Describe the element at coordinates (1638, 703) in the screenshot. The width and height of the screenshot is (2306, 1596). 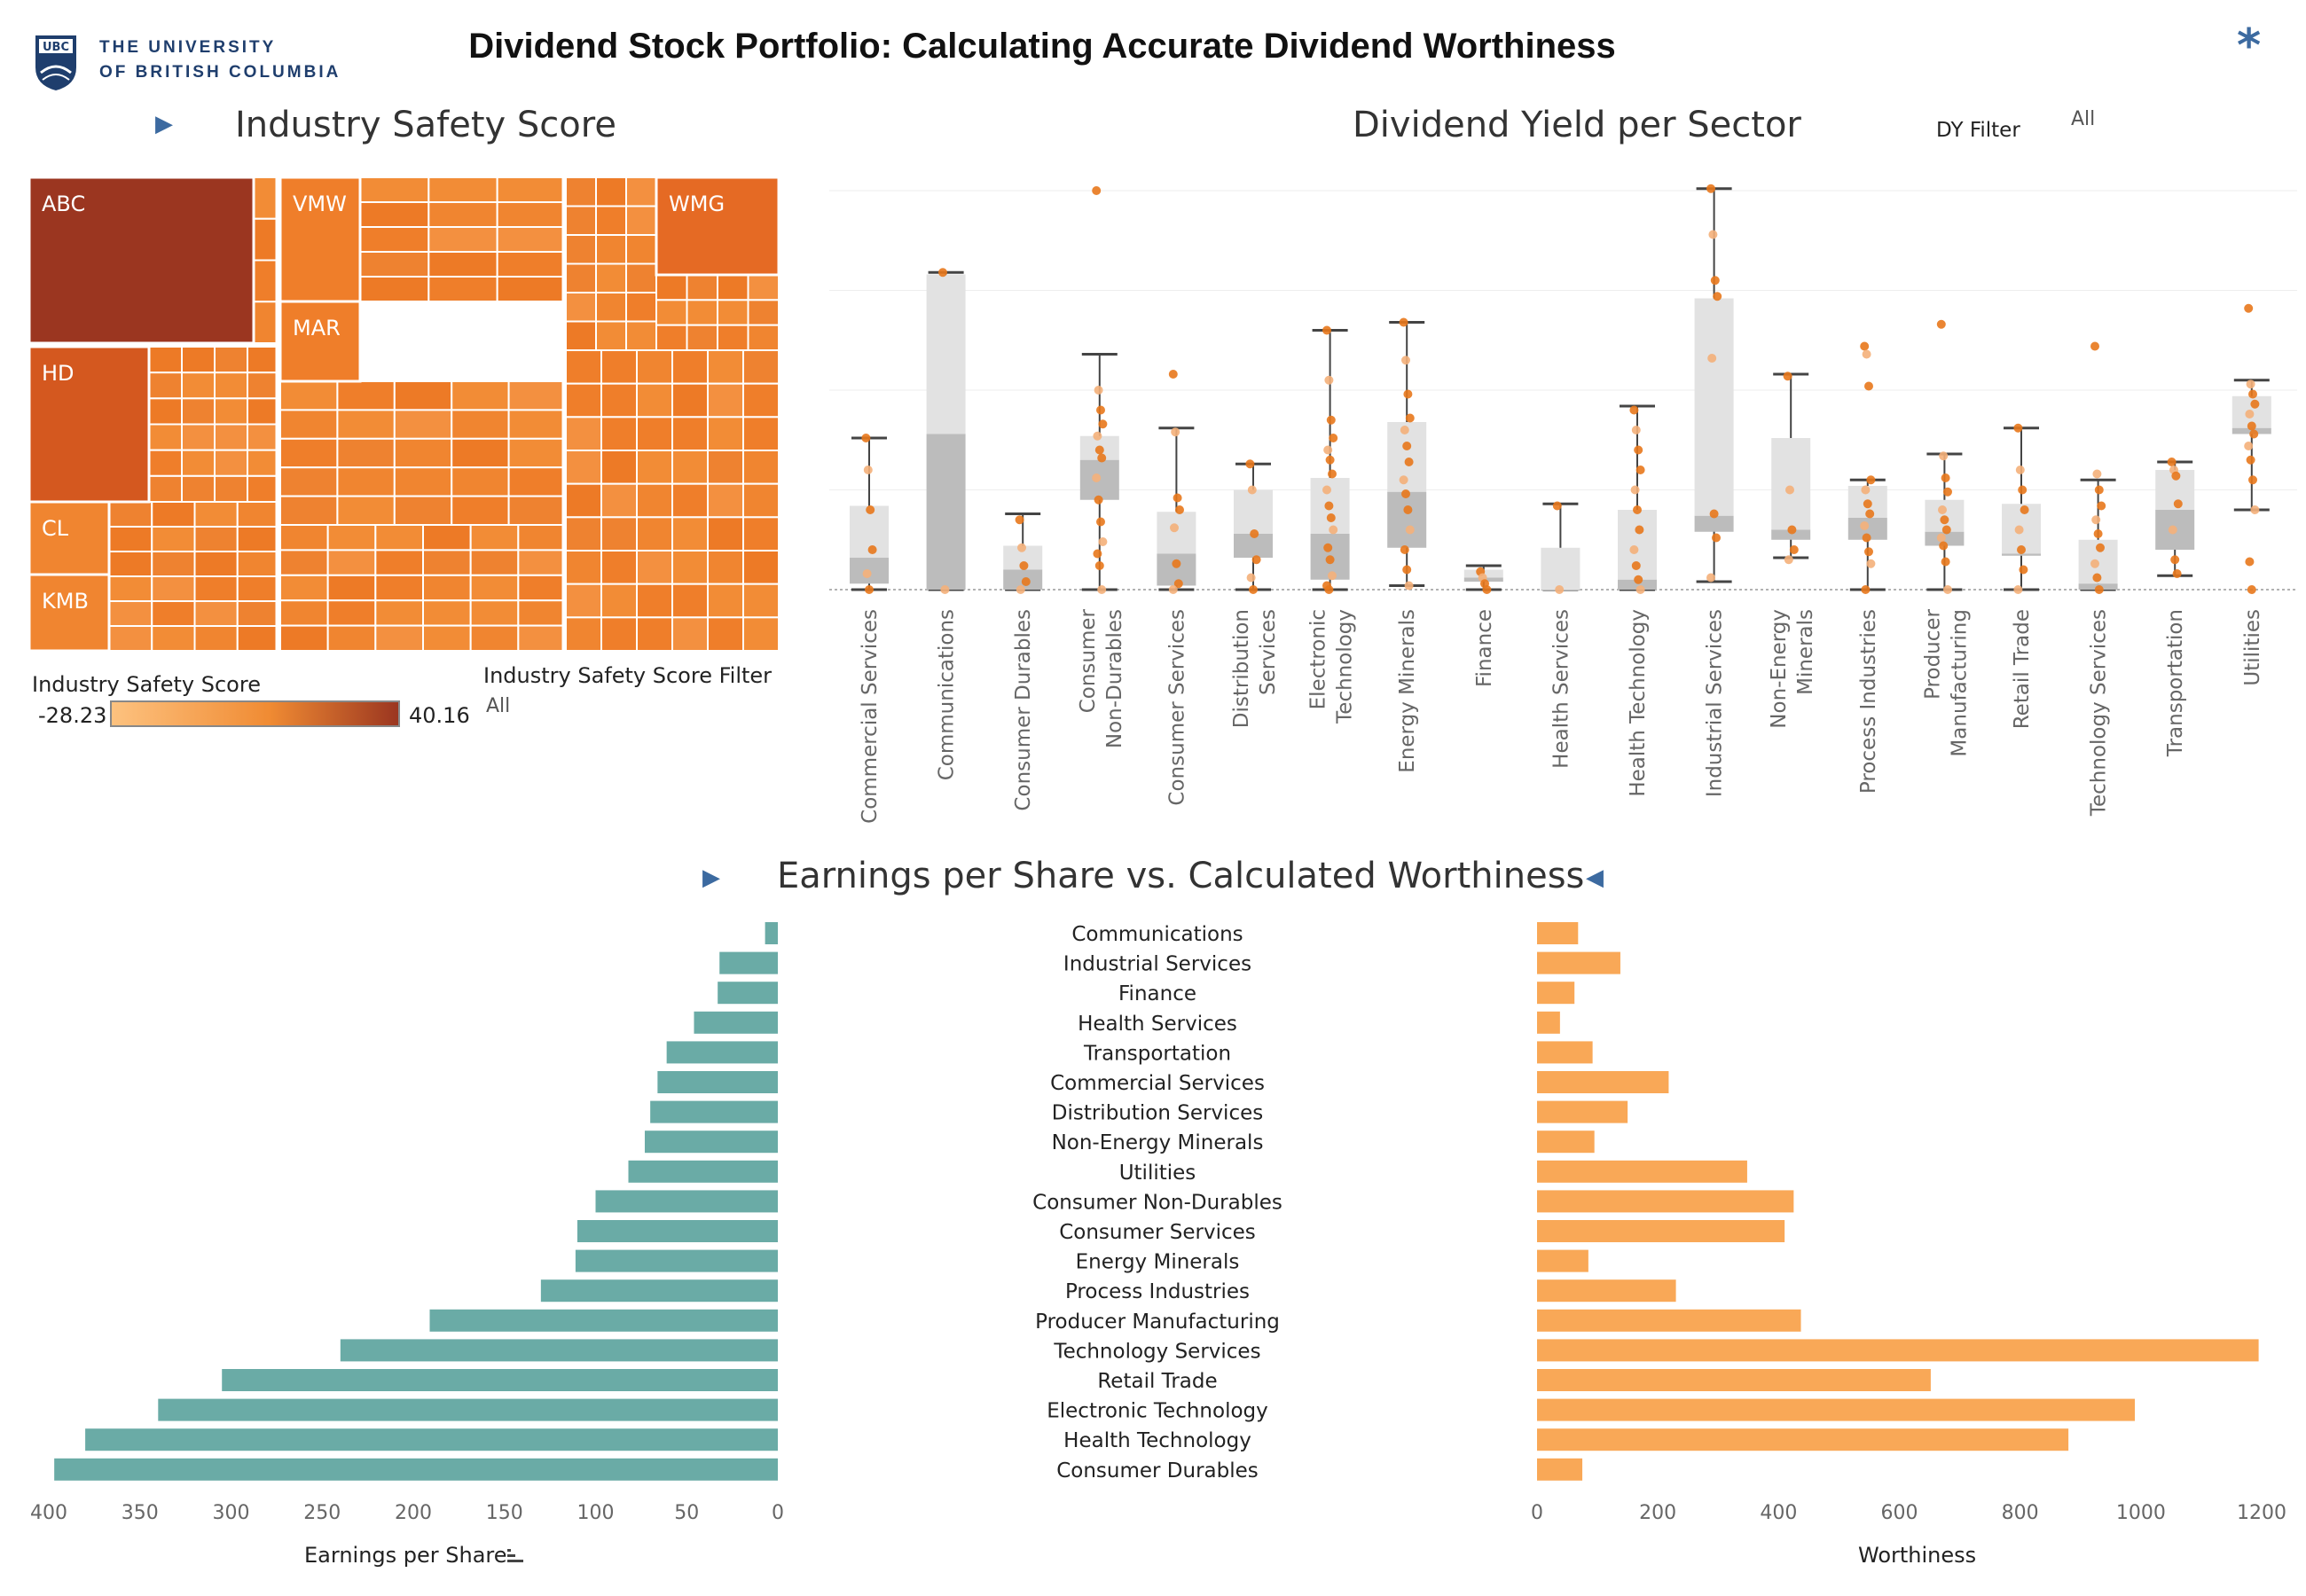
I see `sector-axis-label-line: Health Technology` at that location.